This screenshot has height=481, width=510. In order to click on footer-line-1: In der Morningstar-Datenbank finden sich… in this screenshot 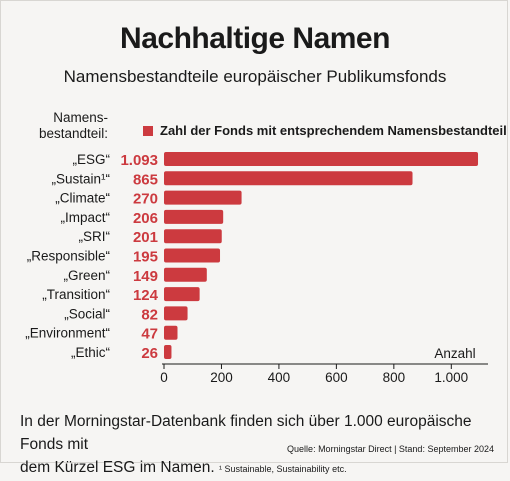, I will do `click(246, 433)`.